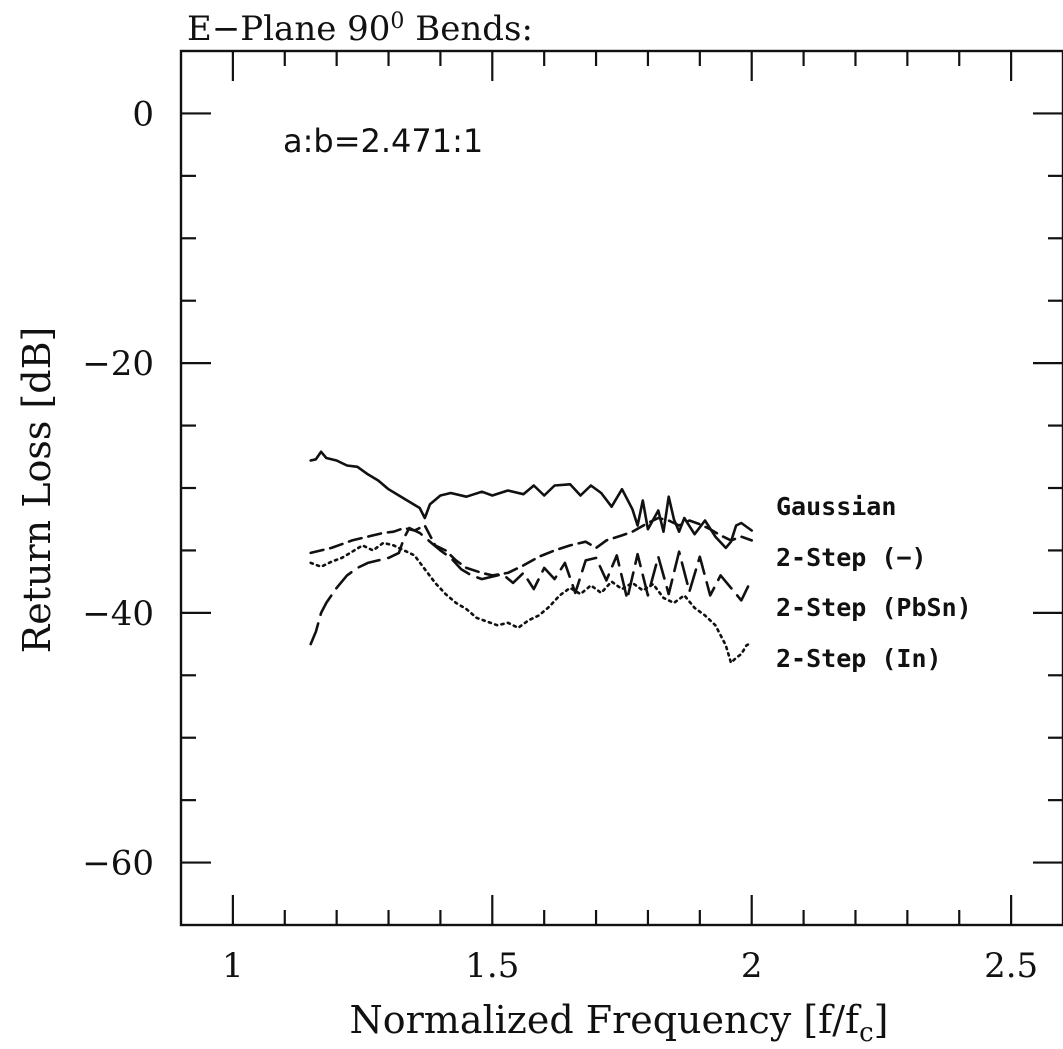  Describe the element at coordinates (118, 488) in the screenshot. I see `y-tick-labels: 0 −20 −40 −60` at that location.